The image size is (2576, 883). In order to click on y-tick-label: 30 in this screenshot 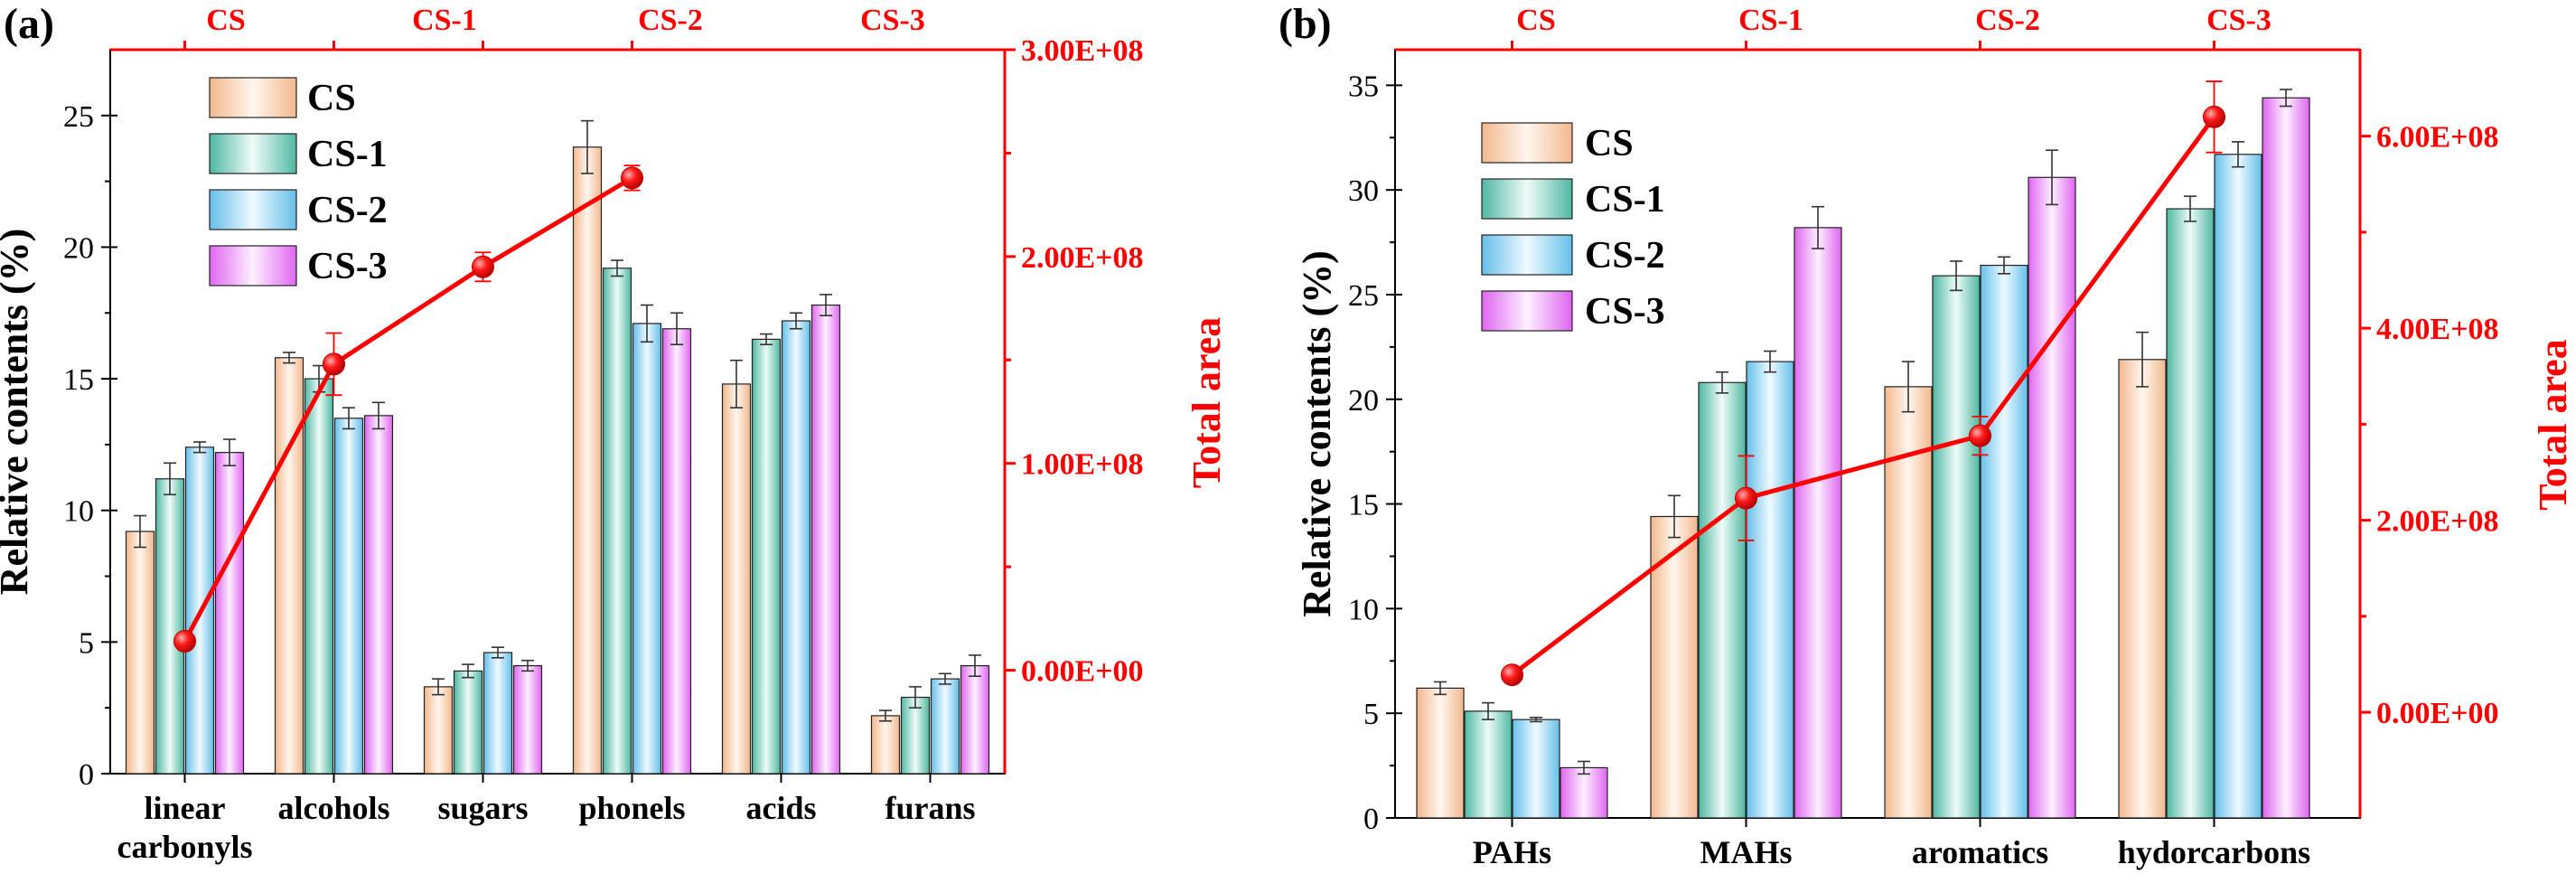, I will do `click(1363, 191)`.